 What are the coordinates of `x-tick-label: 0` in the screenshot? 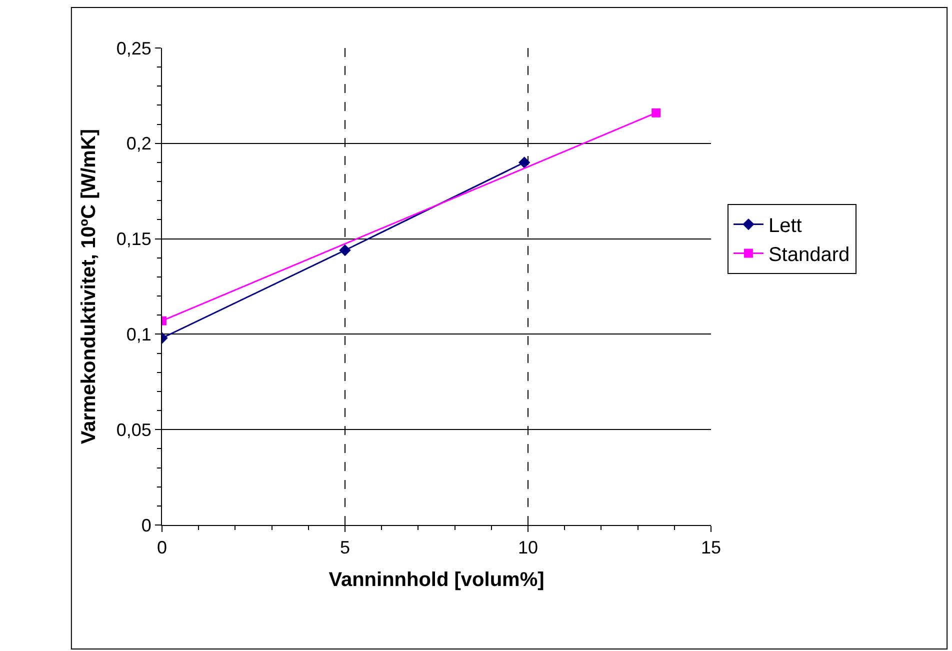 It's located at (162, 548).